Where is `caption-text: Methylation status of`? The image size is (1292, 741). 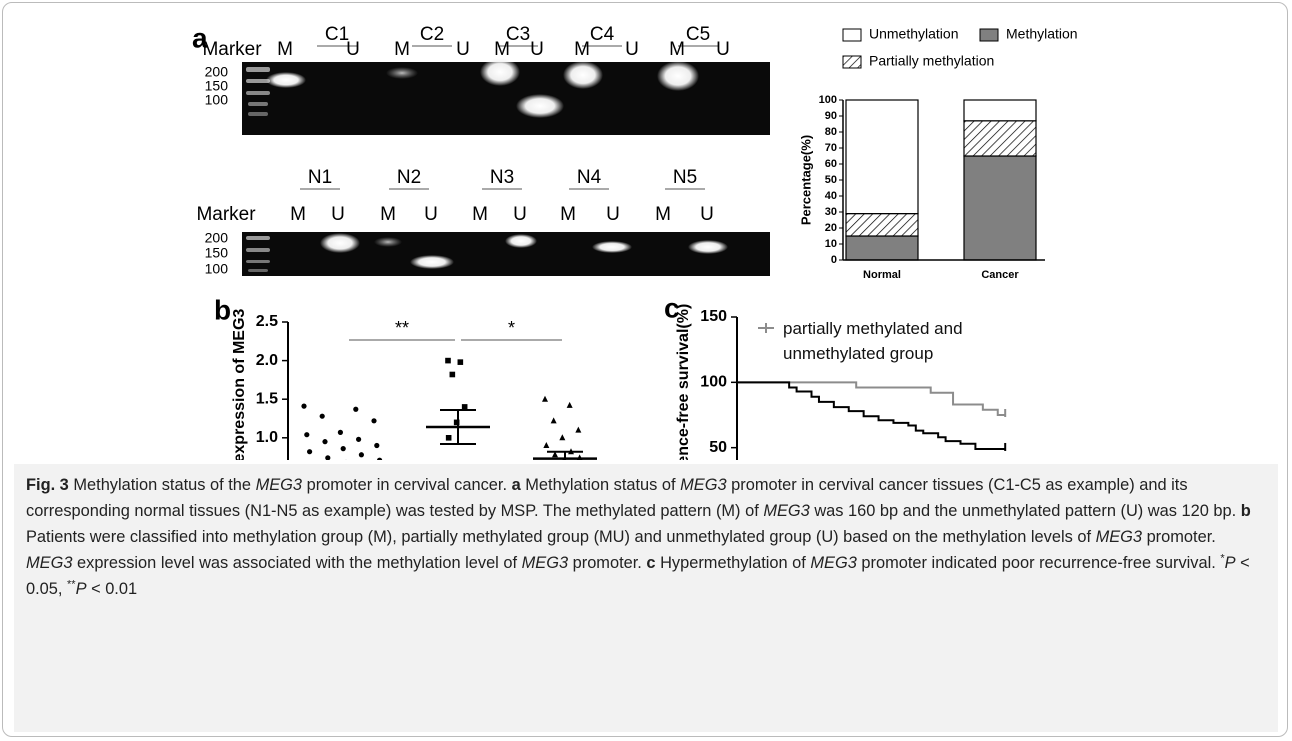
caption-text: Methylation status of is located at coordinates (600, 485).